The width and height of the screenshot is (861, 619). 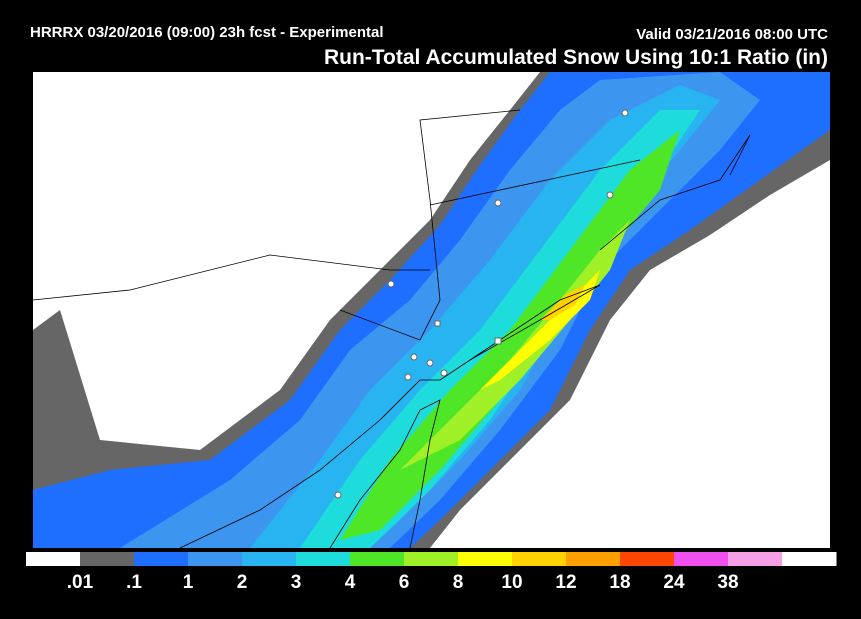 I want to click on colorbar-label: 12, so click(x=565, y=582).